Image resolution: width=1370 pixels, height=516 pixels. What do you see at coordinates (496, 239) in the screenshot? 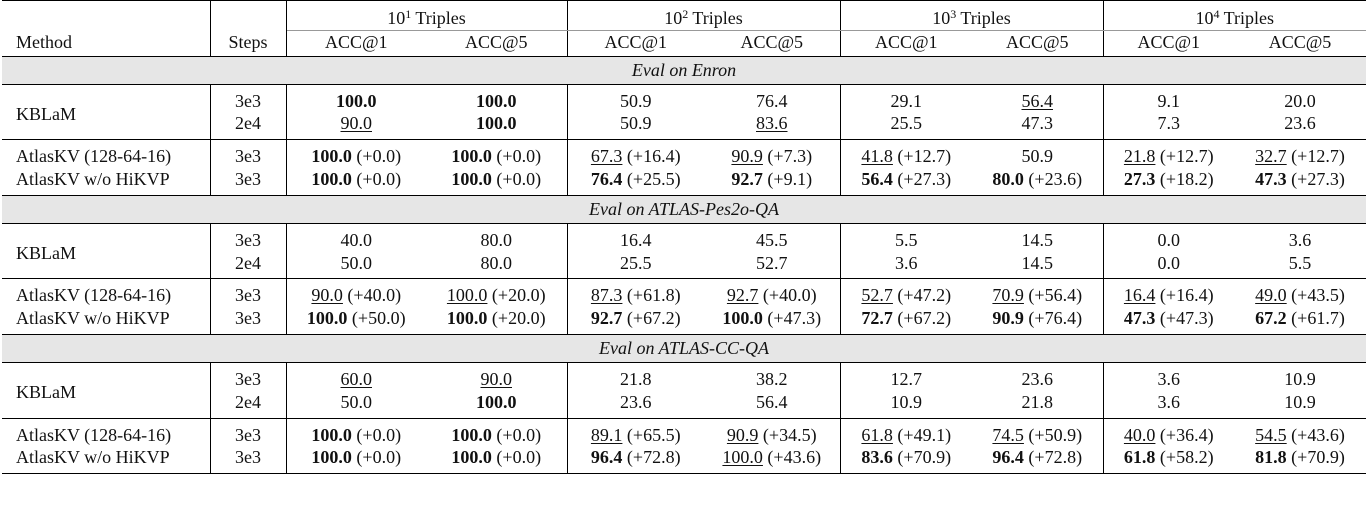
I see `cell-value: 80.0` at bounding box center [496, 239].